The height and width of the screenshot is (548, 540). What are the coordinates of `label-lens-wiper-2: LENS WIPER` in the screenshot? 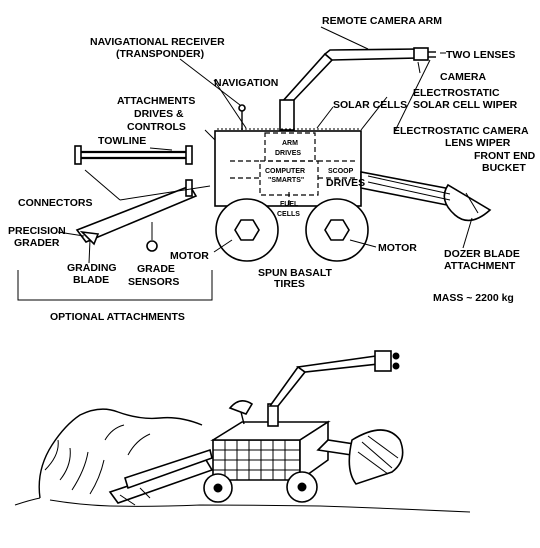 It's located at (478, 143).